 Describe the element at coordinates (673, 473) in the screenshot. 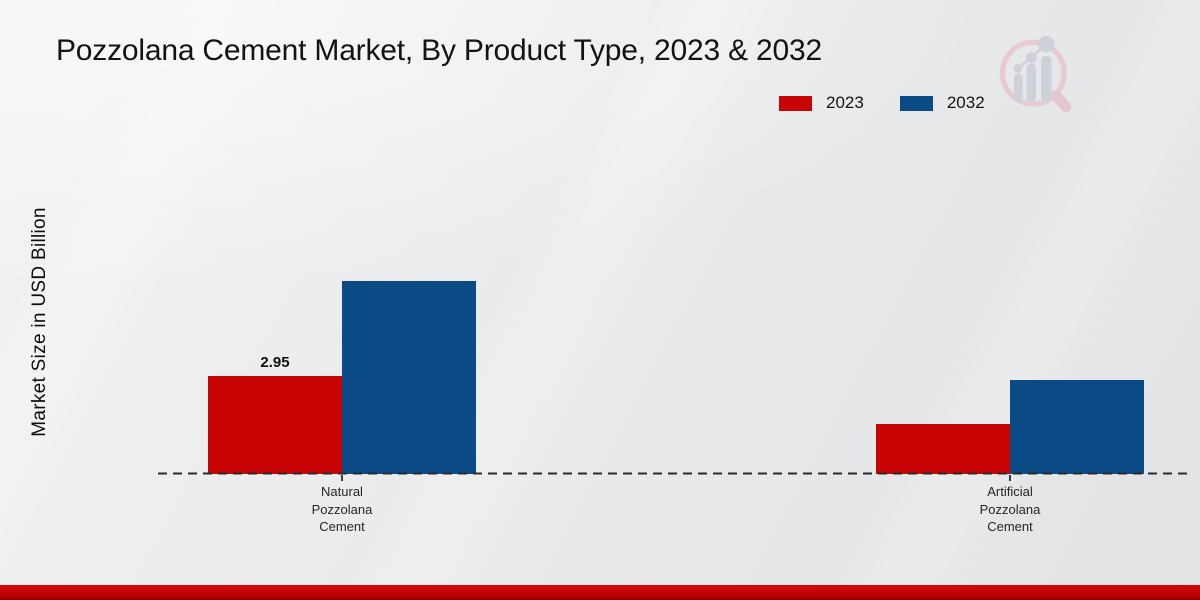

I see `x-axis-baseline` at that location.